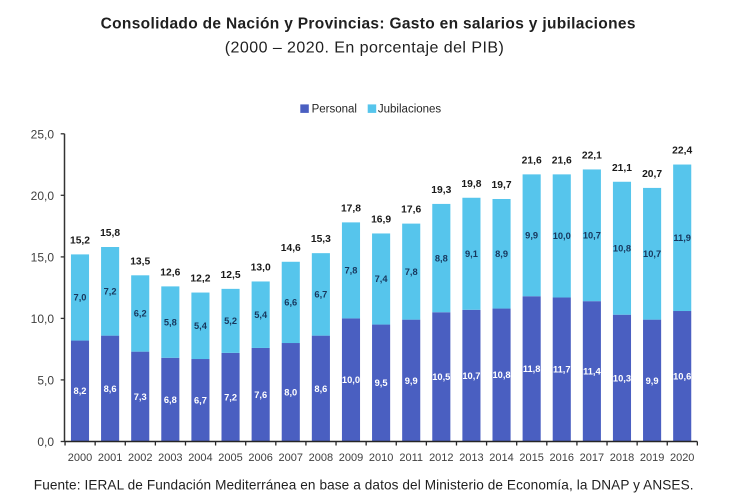  What do you see at coordinates (80, 391) in the screenshot?
I see `svg-text: 8,2` at bounding box center [80, 391].